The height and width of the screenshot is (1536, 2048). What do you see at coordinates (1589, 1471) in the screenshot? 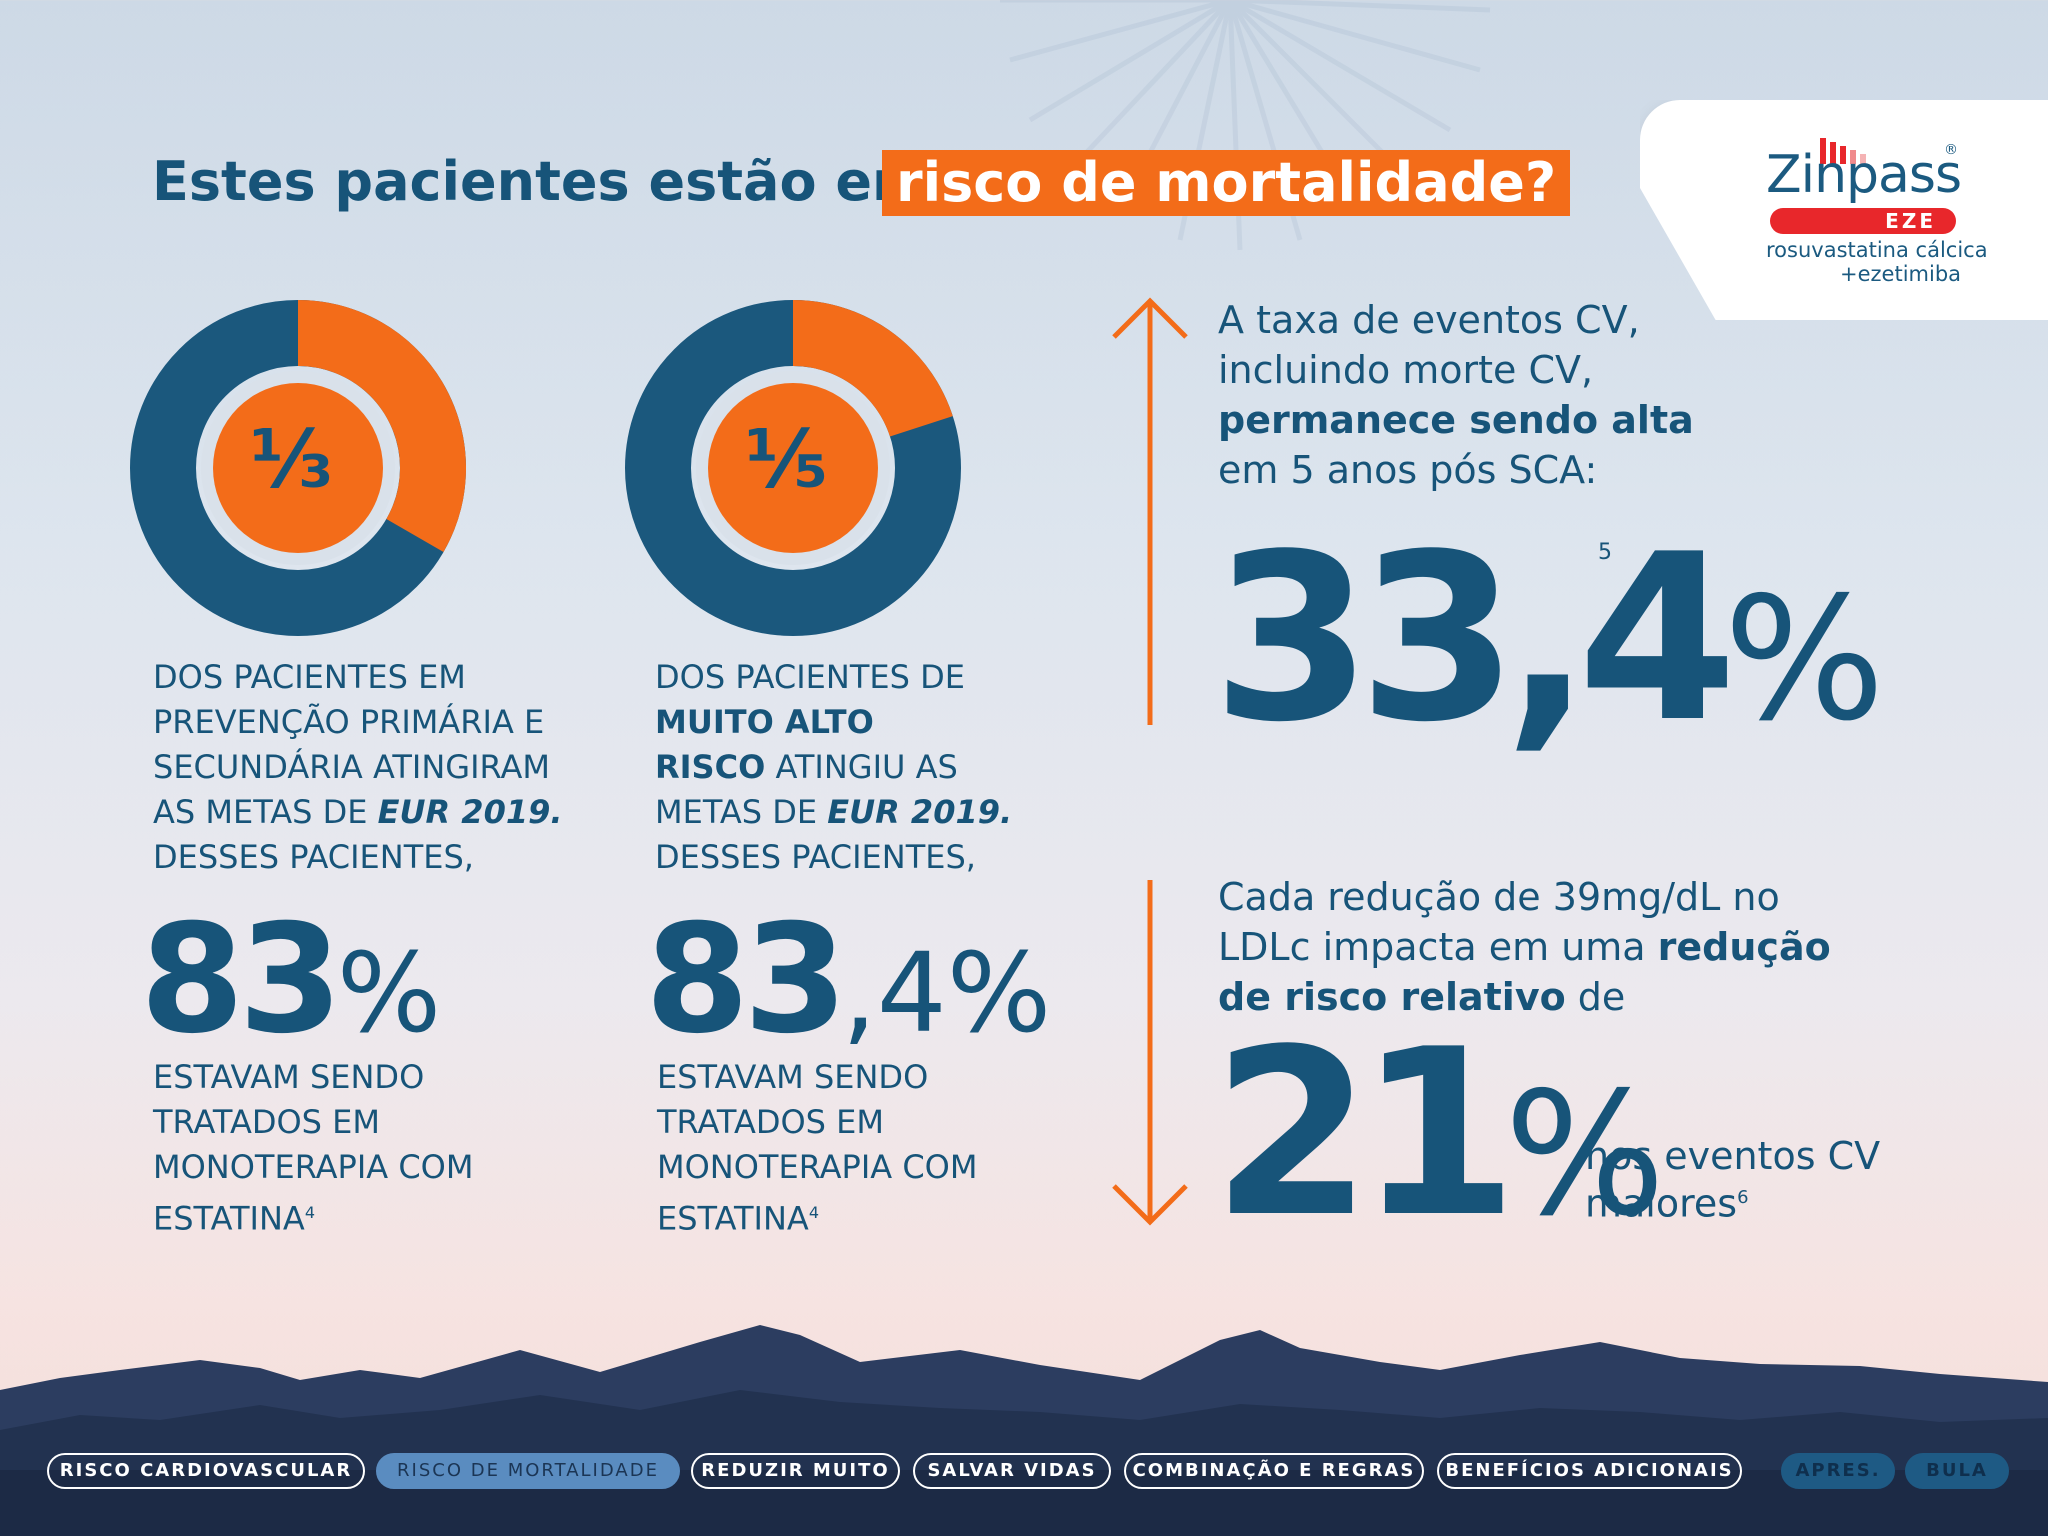
I see `nav-beneficios-adicionais: BENEFÍCIOS ADICIONAIS` at bounding box center [1589, 1471].